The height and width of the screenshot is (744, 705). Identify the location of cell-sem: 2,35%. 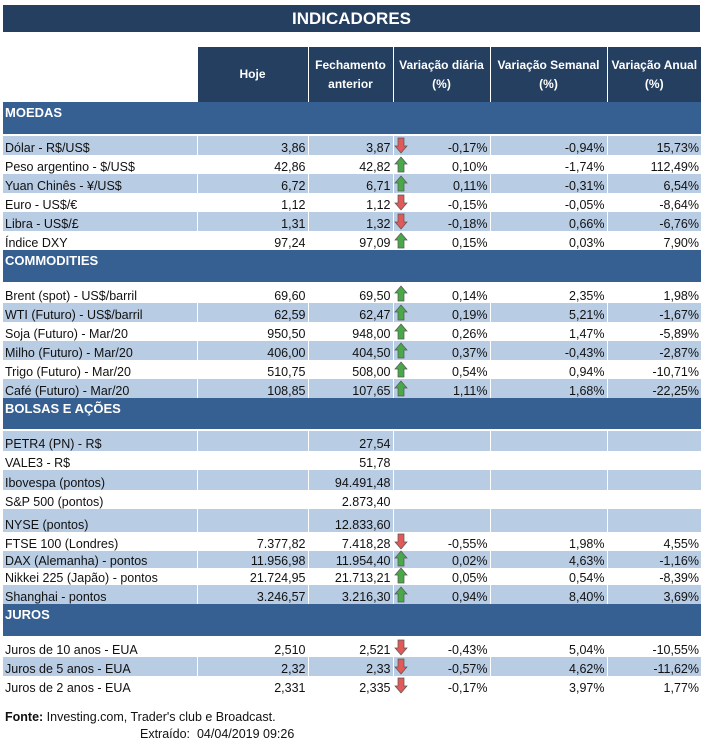
(548, 293).